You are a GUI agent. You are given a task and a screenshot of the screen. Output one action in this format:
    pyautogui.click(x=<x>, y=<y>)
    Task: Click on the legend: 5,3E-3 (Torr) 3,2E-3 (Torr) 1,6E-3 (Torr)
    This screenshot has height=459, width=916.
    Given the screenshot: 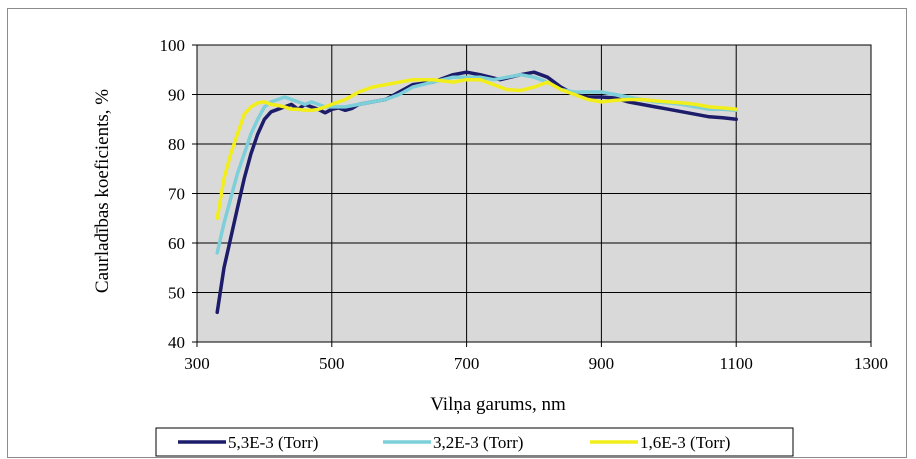 What is the action you would take?
    pyautogui.click(x=474, y=442)
    